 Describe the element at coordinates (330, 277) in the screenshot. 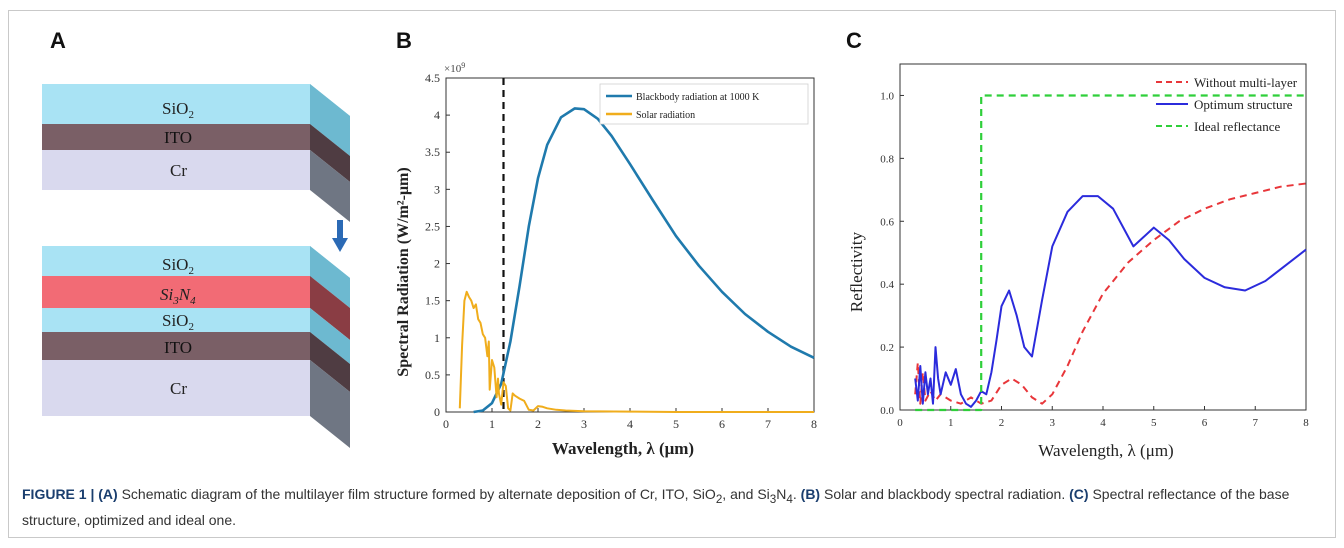

I see `bottom-stack-sio2-side` at that location.